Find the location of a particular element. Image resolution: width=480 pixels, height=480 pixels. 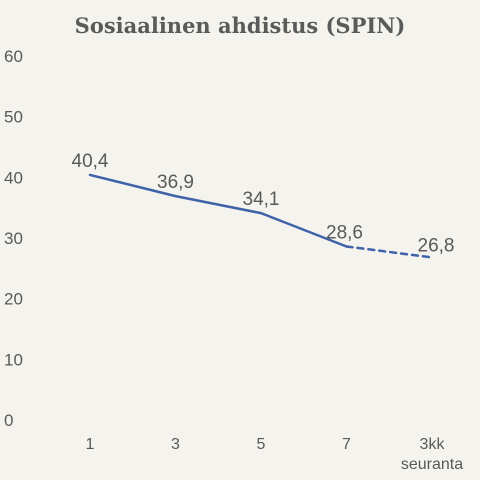

series-lines is located at coordinates (261, 216).